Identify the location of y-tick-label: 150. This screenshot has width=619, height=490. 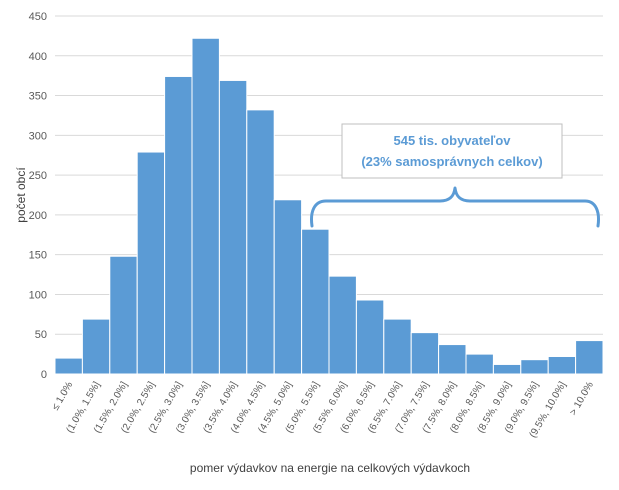
(38, 256).